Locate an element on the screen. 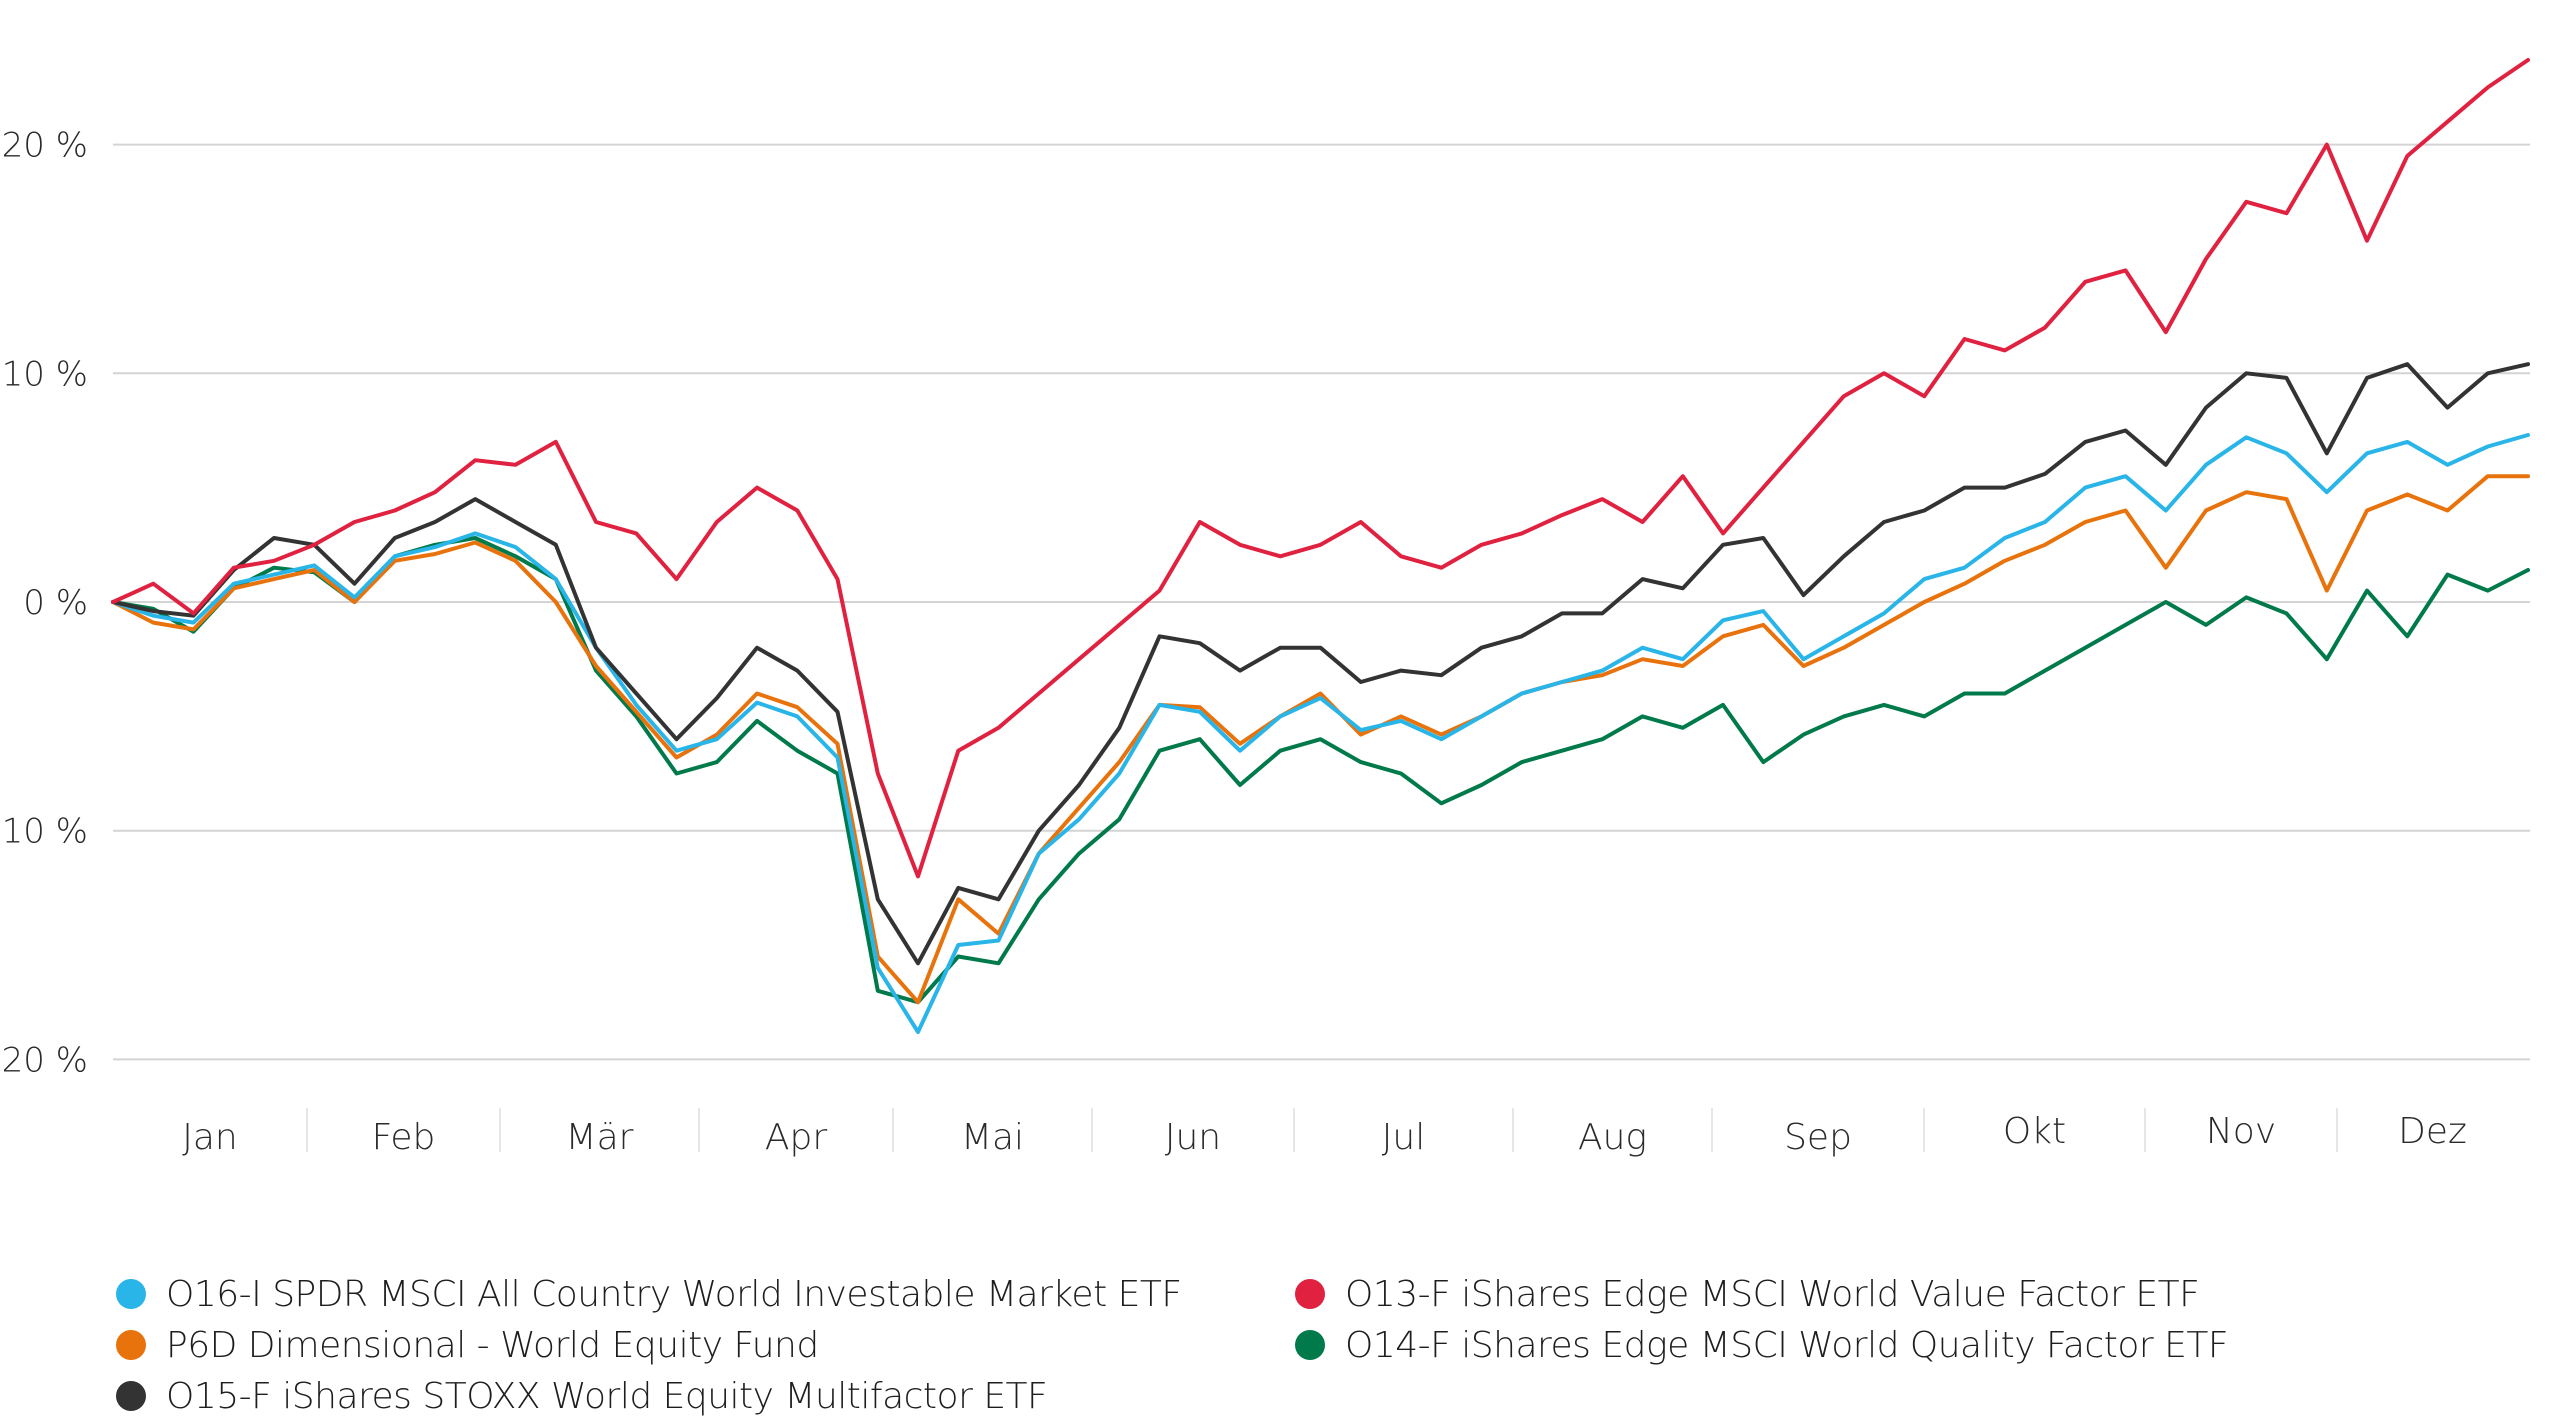 This screenshot has width=2560, height=1420. y-tick-label: 20 % is located at coordinates (45, 146).